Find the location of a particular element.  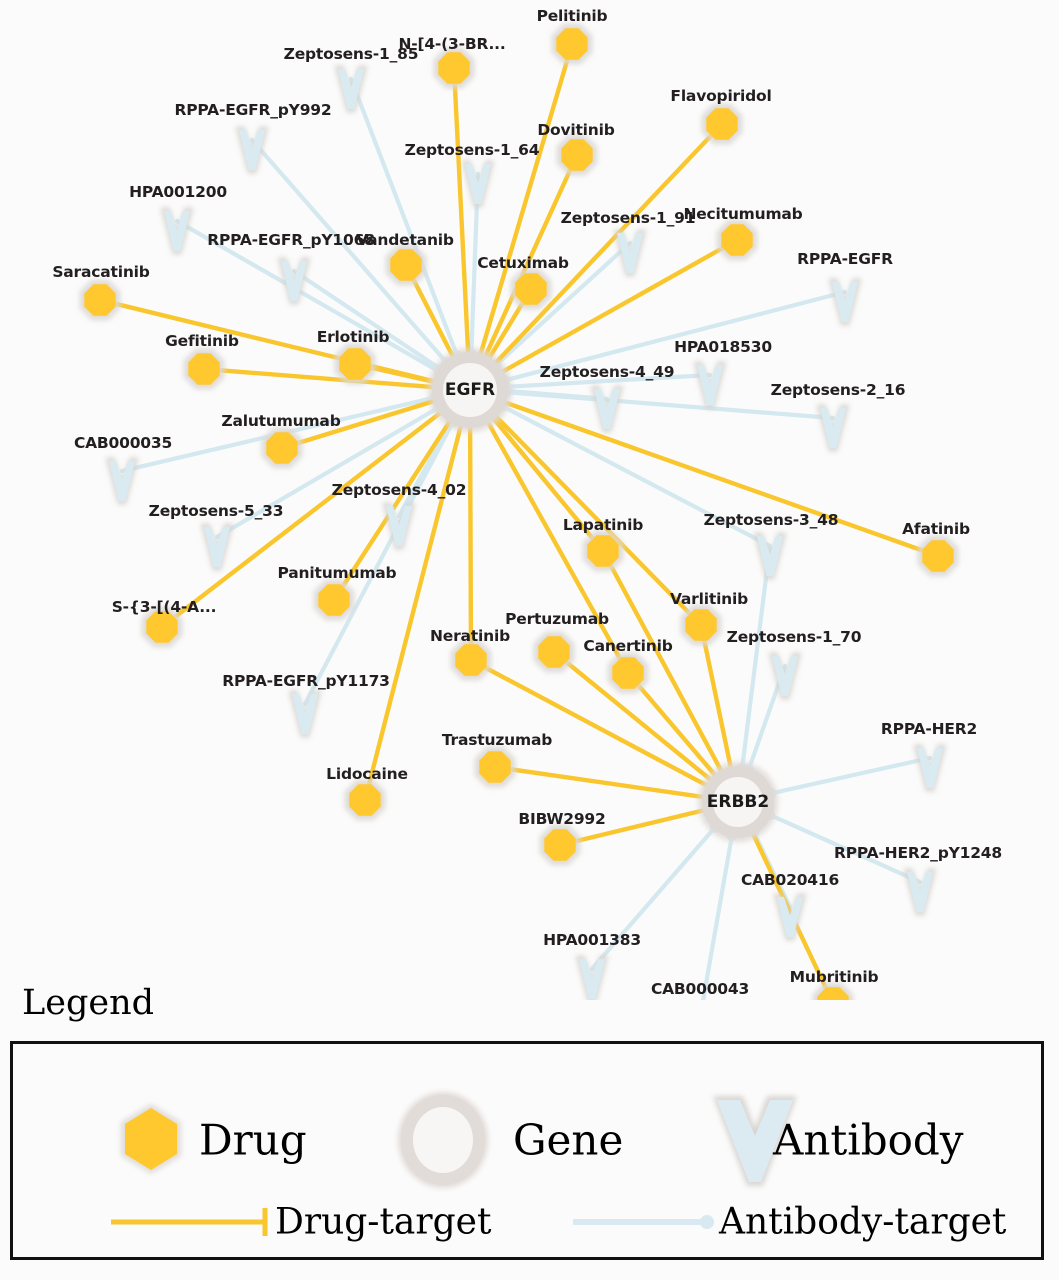

drug-node-label: BIBW2992 is located at coordinates (562, 819).